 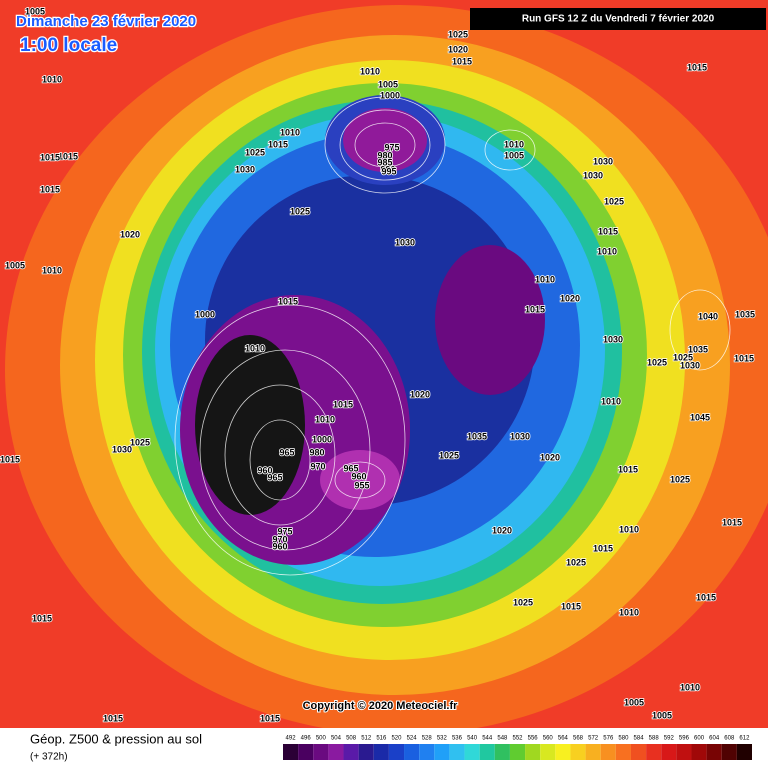 What do you see at coordinates (381, 739) in the screenshot?
I see `legend-label: 516` at bounding box center [381, 739].